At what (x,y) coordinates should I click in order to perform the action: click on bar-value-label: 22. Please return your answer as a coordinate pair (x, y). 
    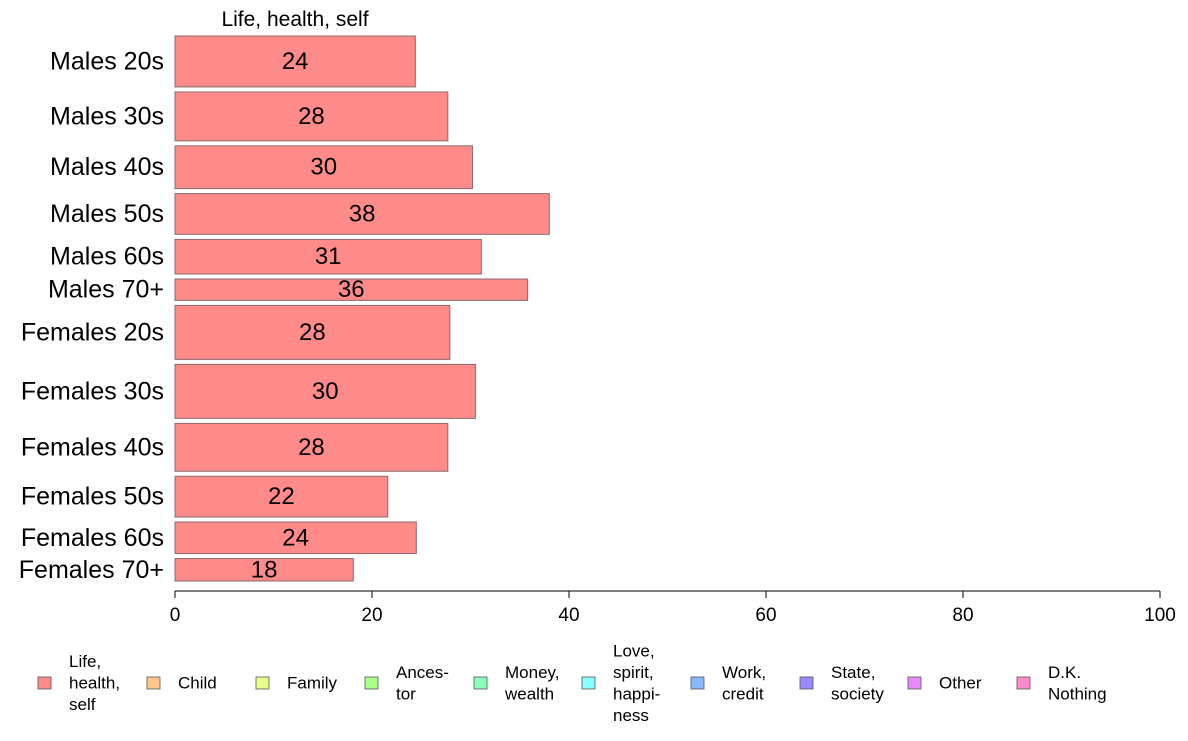
    Looking at the image, I should click on (281, 496).